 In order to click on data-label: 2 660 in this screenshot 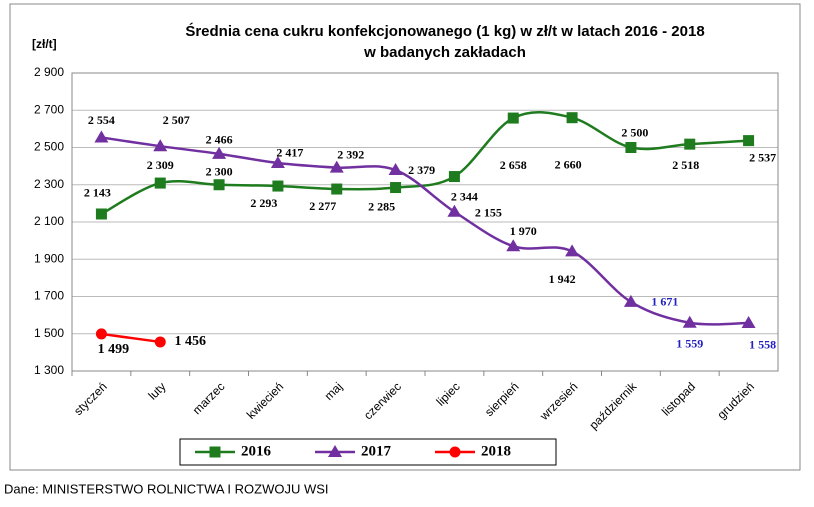, I will do `click(568, 164)`.